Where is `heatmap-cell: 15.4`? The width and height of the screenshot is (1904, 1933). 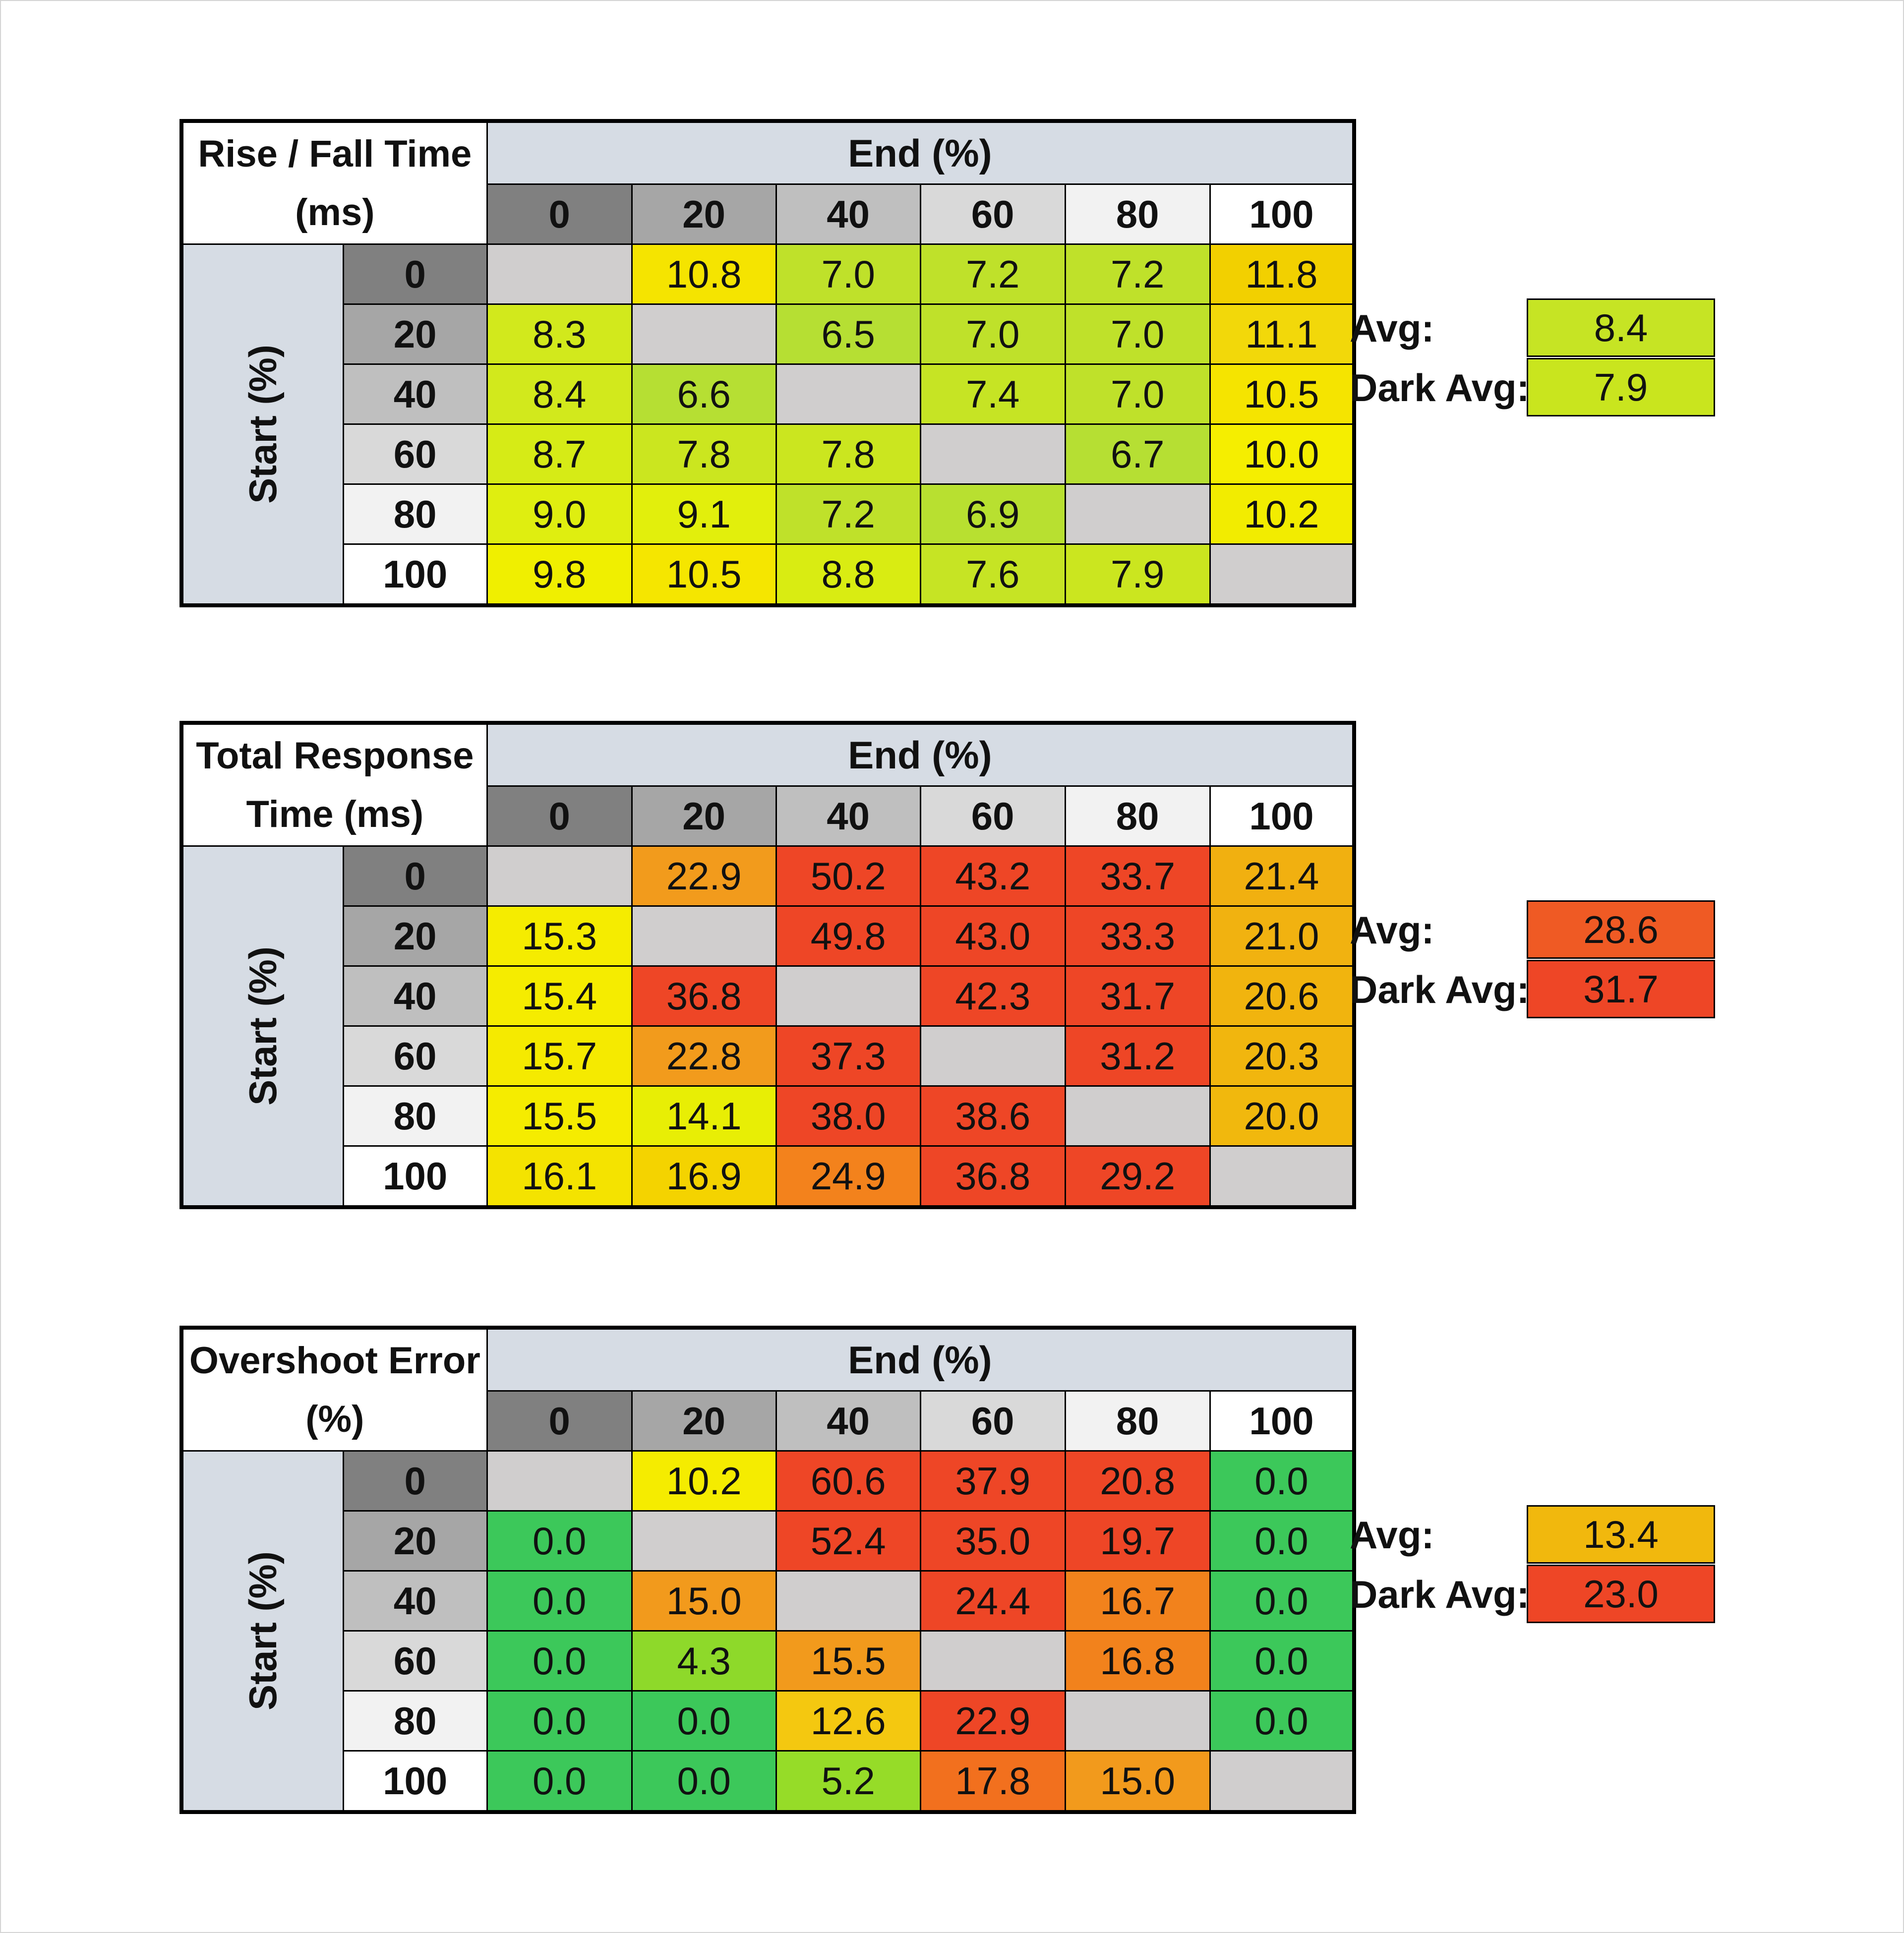 heatmap-cell: 15.4 is located at coordinates (559, 996).